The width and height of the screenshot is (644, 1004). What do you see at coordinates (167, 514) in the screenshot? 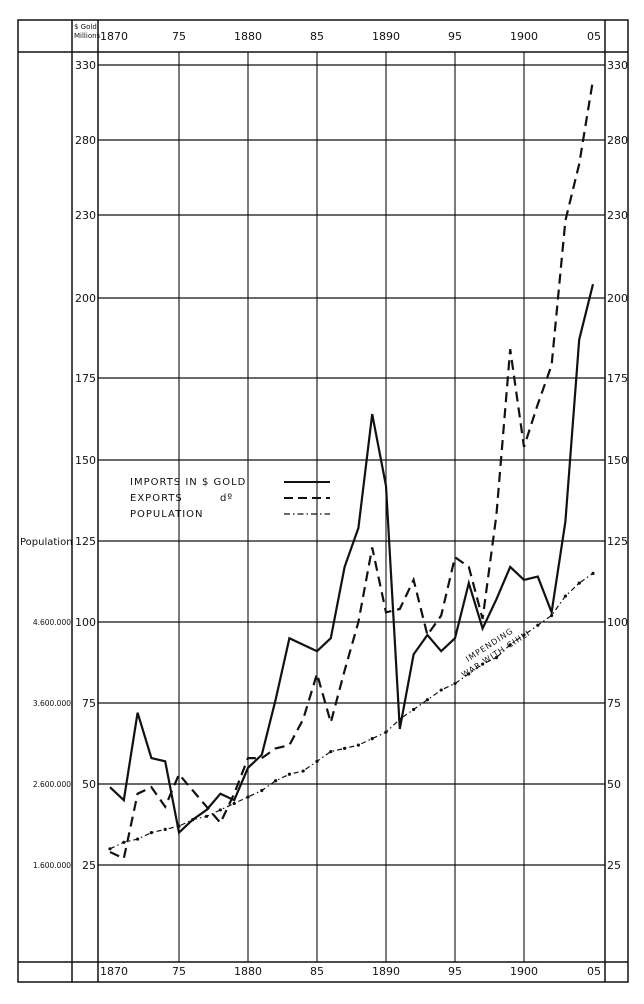
I see `legend-population-label: POPULATION` at bounding box center [167, 514].